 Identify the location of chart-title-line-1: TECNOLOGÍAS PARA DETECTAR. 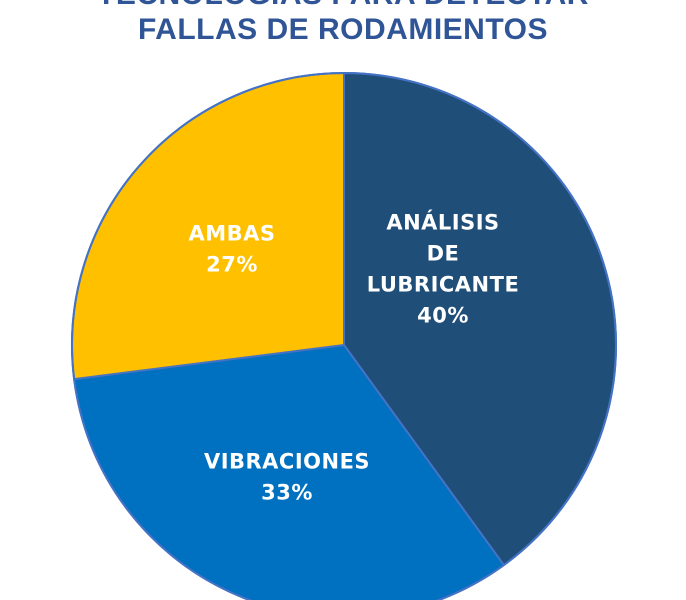
(343, 6).